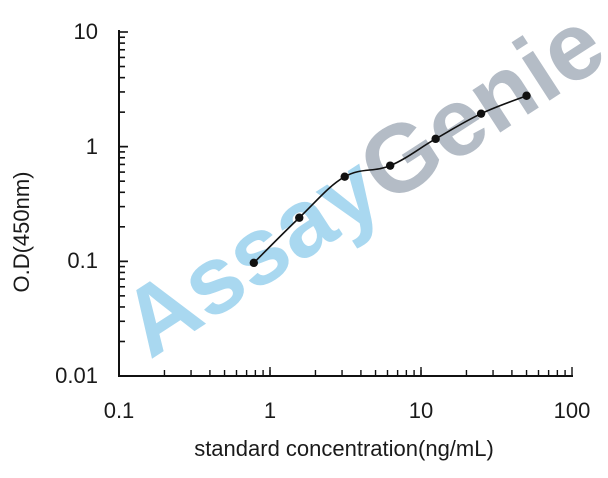  What do you see at coordinates (344, 448) in the screenshot?
I see `x-axis-label: standard concentration(ng/mL)` at bounding box center [344, 448].